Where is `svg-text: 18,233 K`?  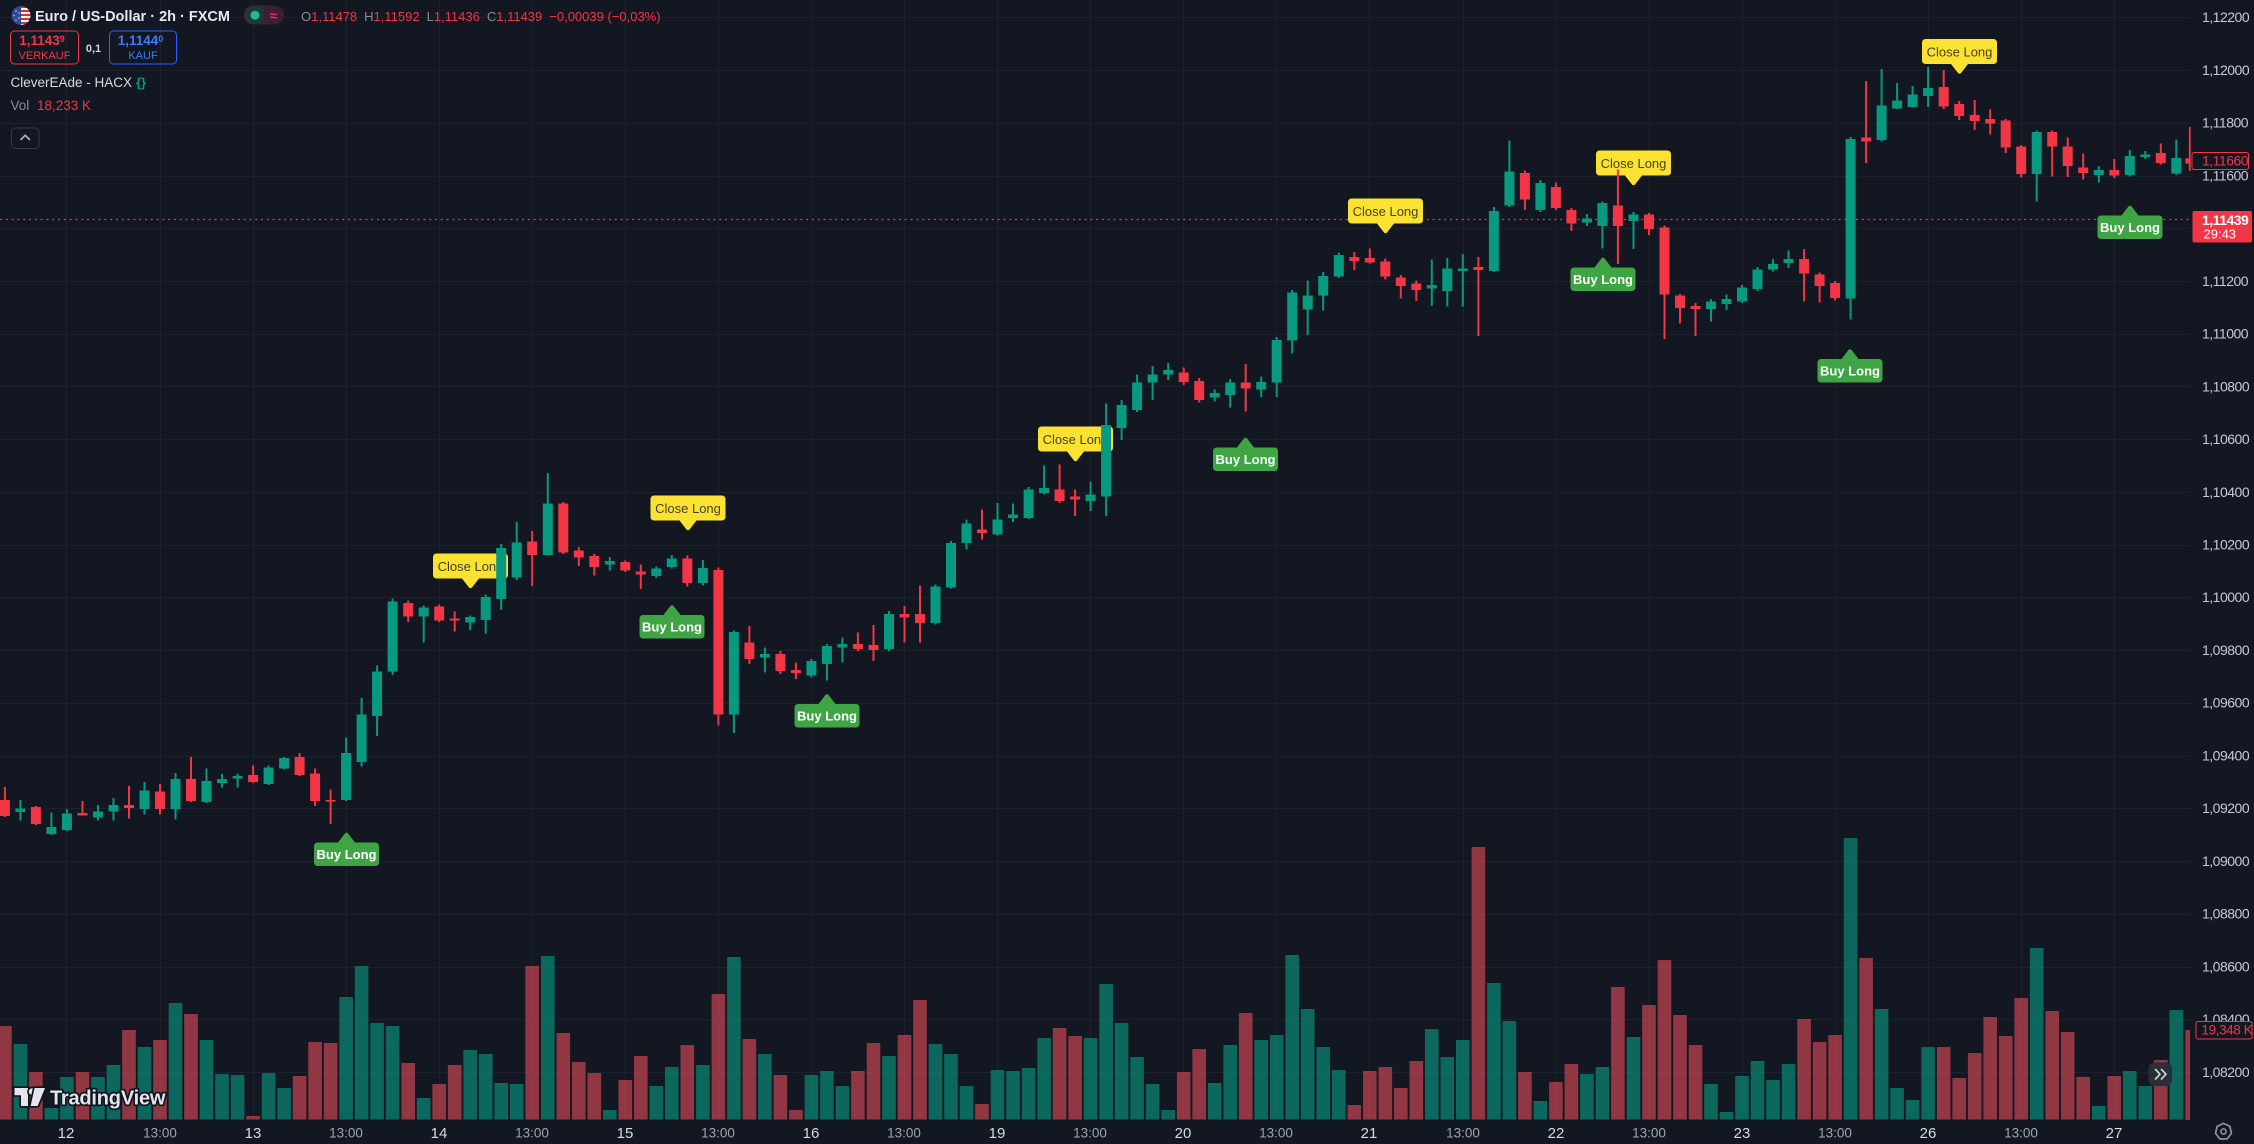
svg-text: 18,233 K is located at coordinates (64, 105).